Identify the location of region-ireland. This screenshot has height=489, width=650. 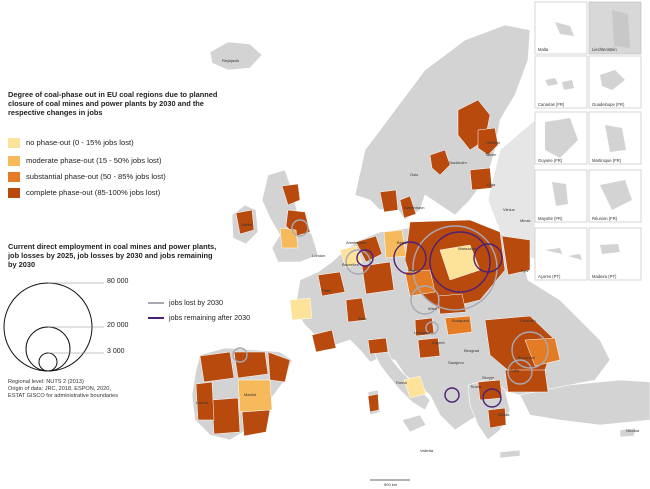
(245, 222).